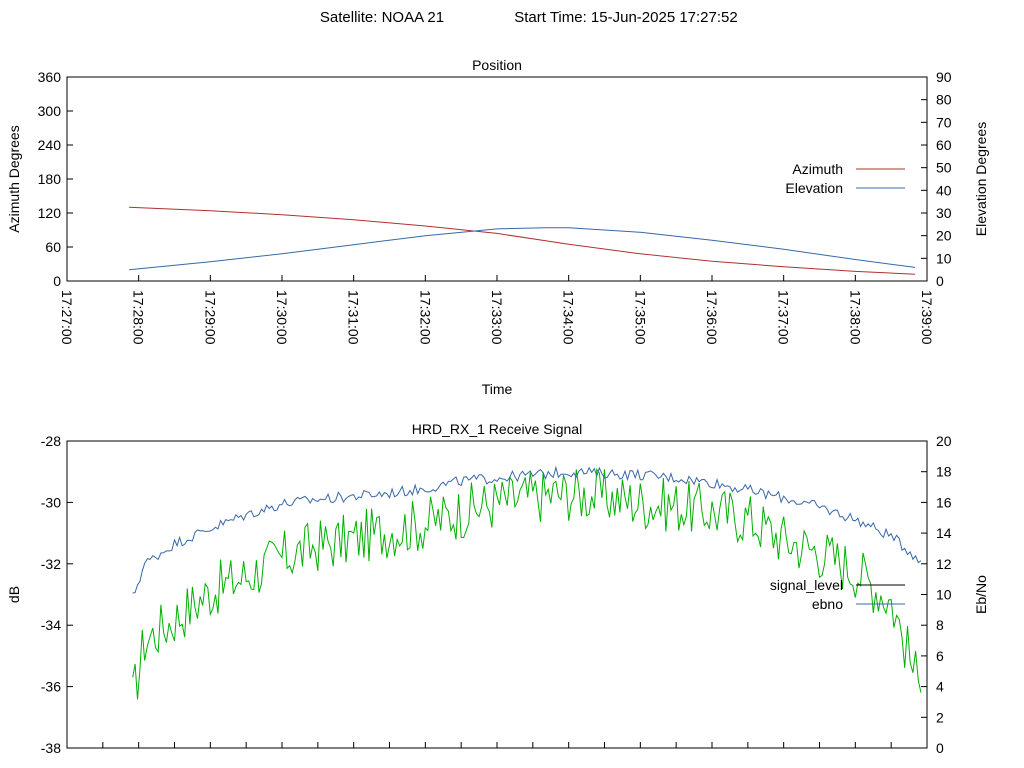 This screenshot has width=1024, height=768. I want to click on y2-tick-label: 12, so click(944, 564).